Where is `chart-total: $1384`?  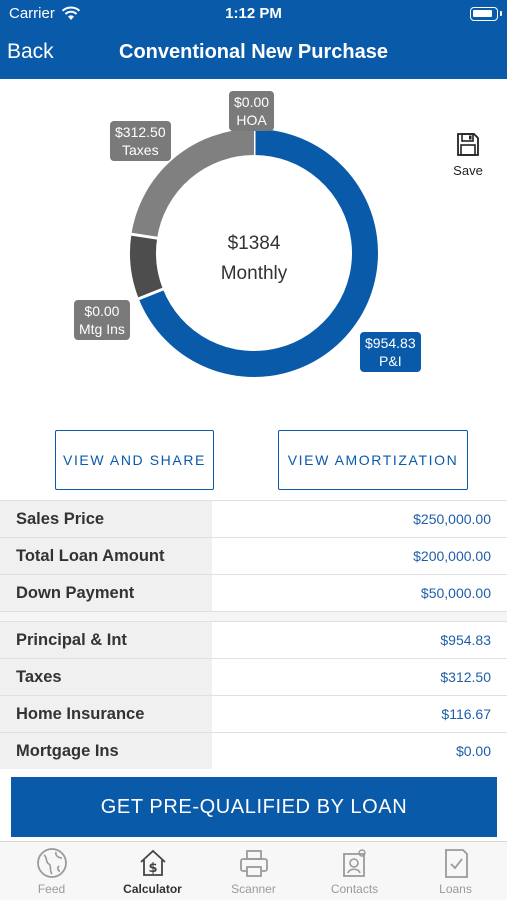
chart-total: $1384 is located at coordinates (254, 243).